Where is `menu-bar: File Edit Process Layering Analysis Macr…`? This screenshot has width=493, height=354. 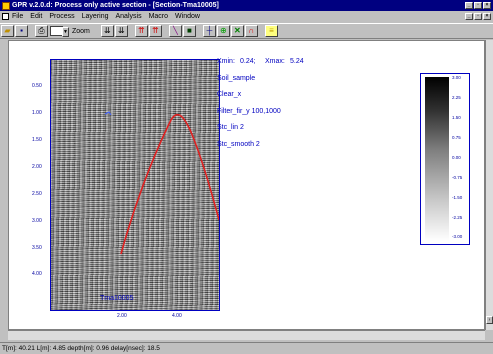 menu-bar: File Edit Process Layering Analysis Macr… is located at coordinates (246, 16).